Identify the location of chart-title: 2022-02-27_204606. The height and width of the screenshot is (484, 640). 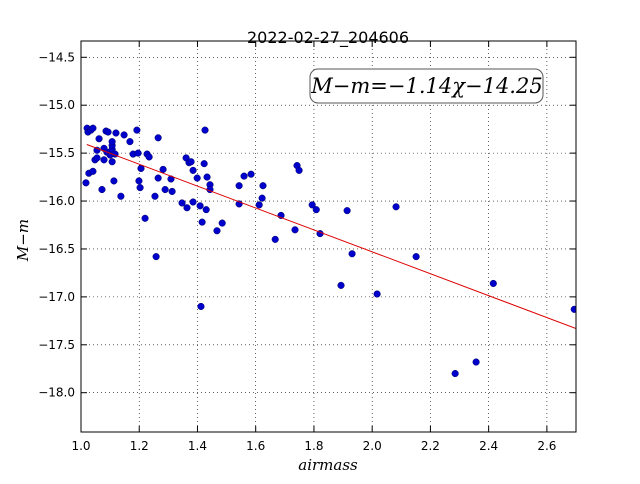
(328, 38).